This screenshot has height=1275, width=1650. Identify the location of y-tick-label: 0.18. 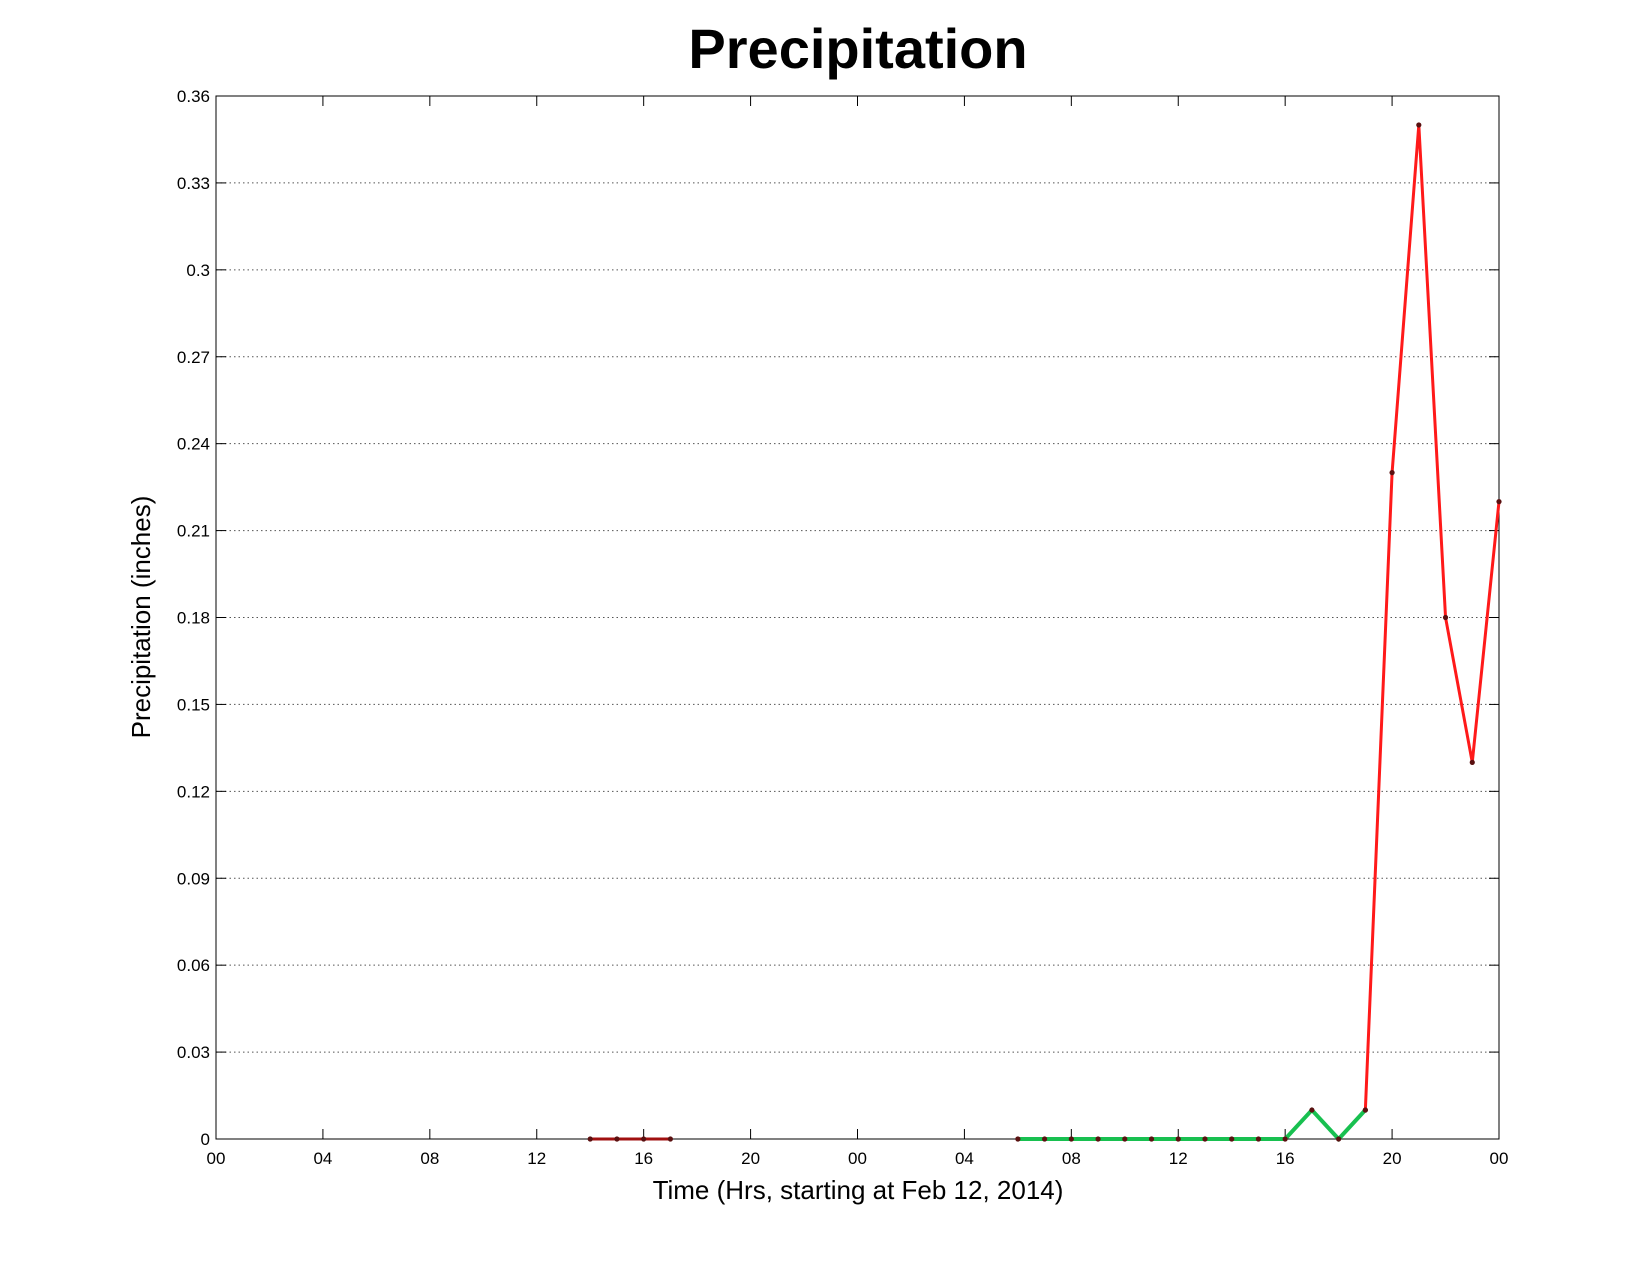
(193, 618).